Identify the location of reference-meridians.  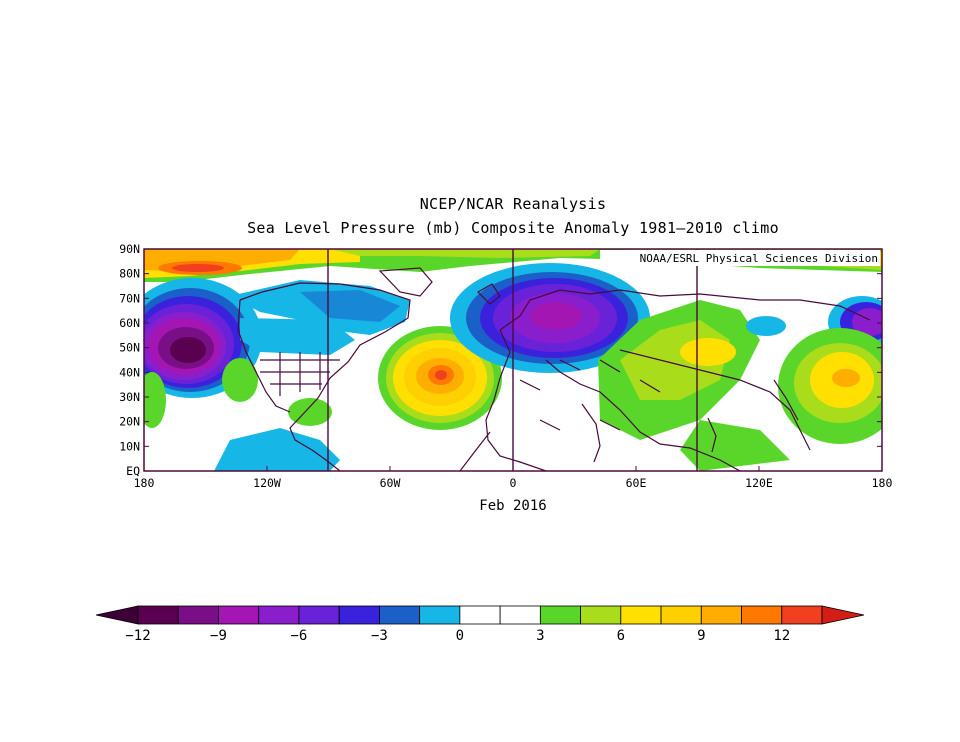
(512, 360).